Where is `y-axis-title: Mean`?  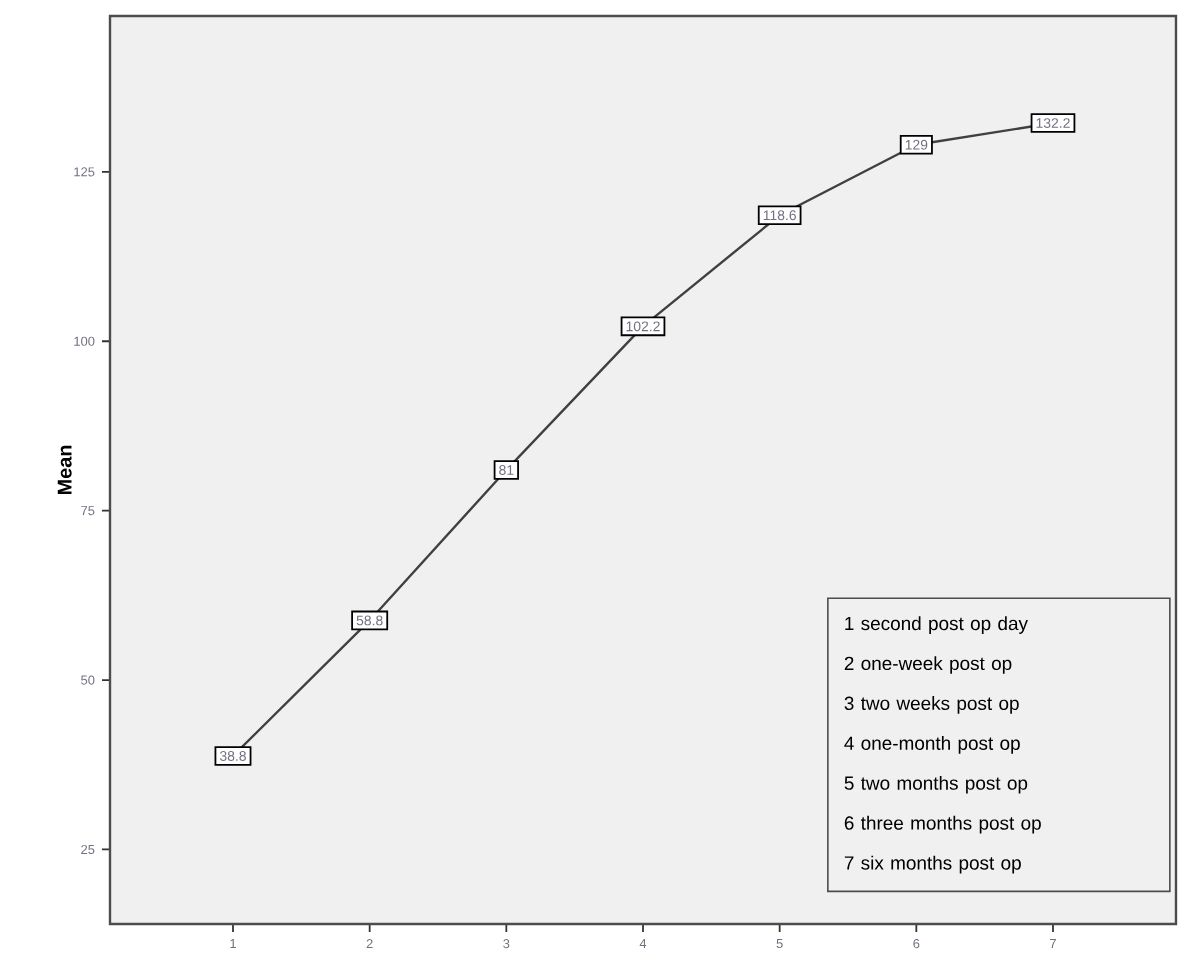
y-axis-title: Mean is located at coordinates (64, 470).